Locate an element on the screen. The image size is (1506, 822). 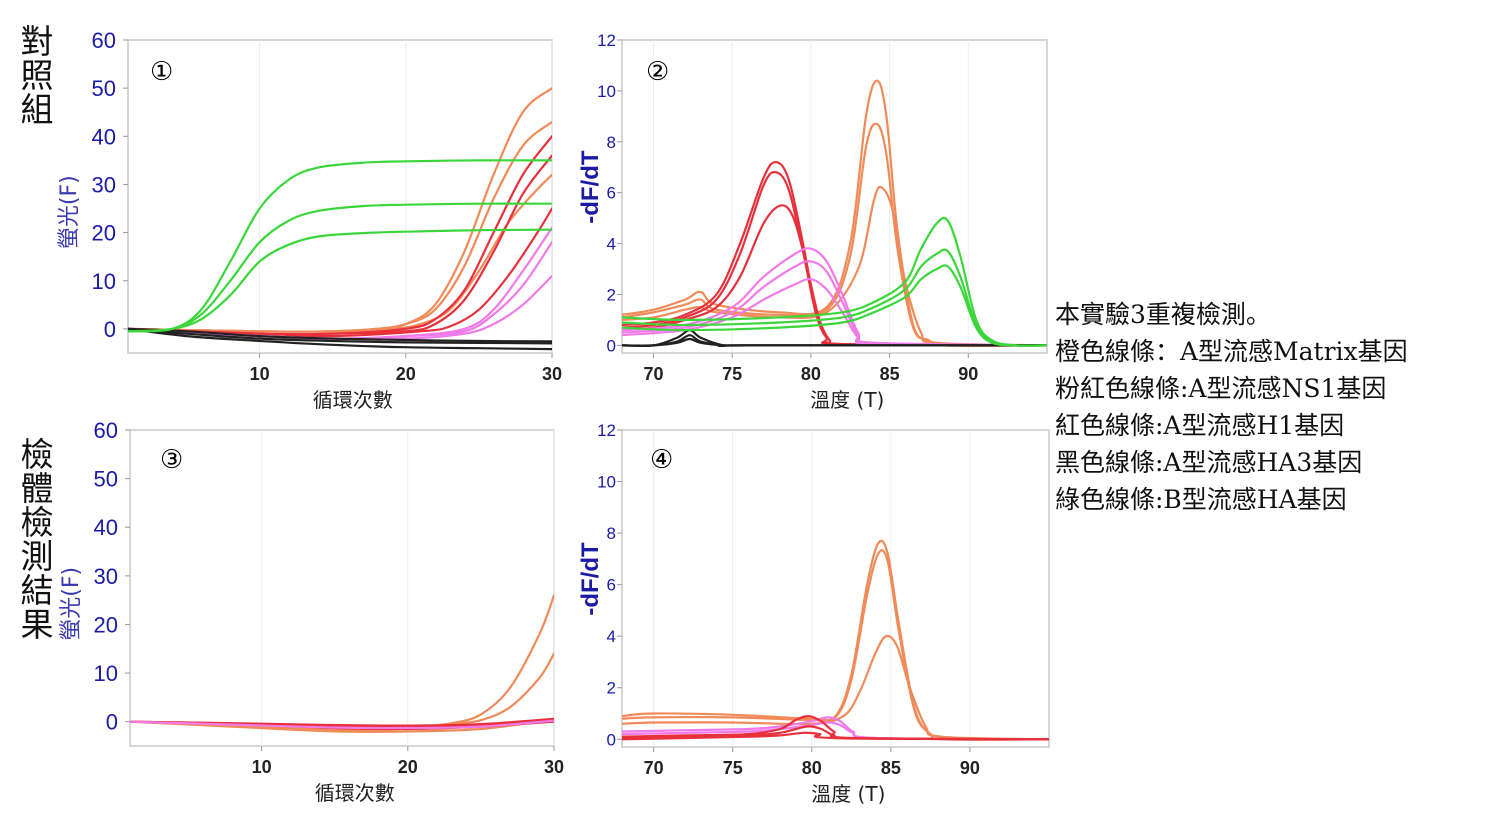
legend-green: 綠色線條:B型流感HA基因 is located at coordinates (1201, 499).